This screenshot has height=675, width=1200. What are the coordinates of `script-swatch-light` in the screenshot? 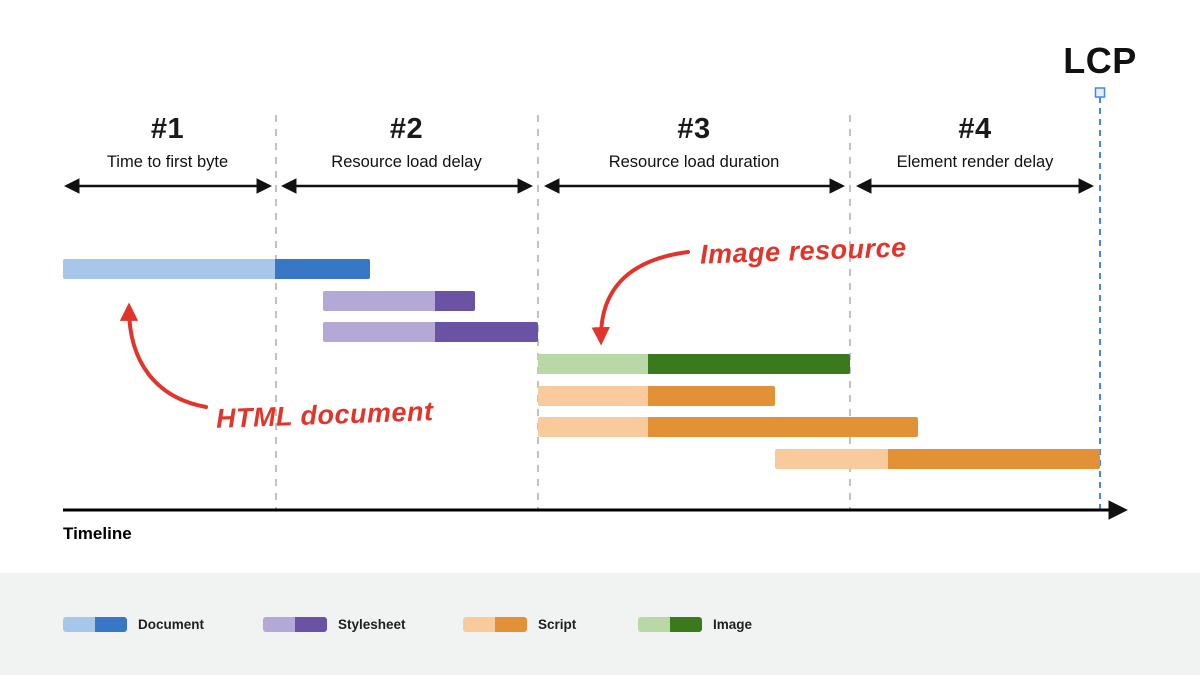 It's located at (479, 624).